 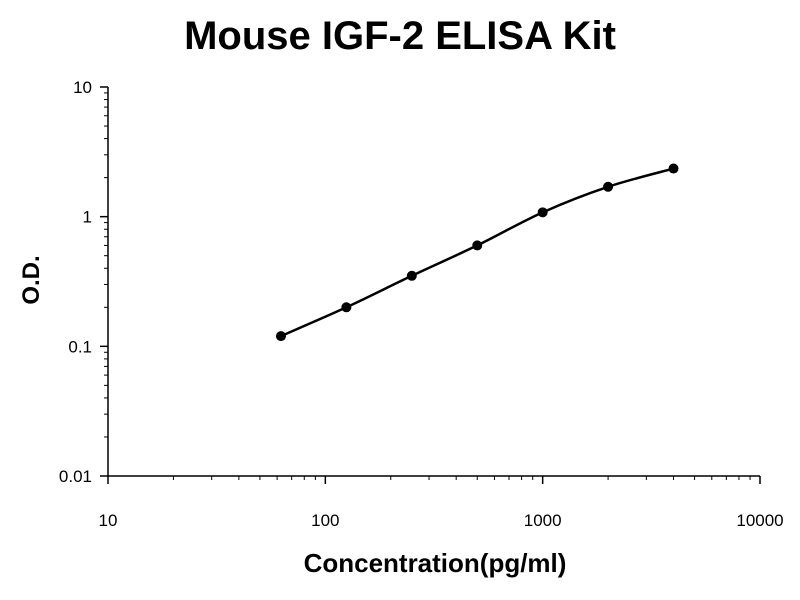 What do you see at coordinates (477, 252) in the screenshot?
I see `series-line` at bounding box center [477, 252].